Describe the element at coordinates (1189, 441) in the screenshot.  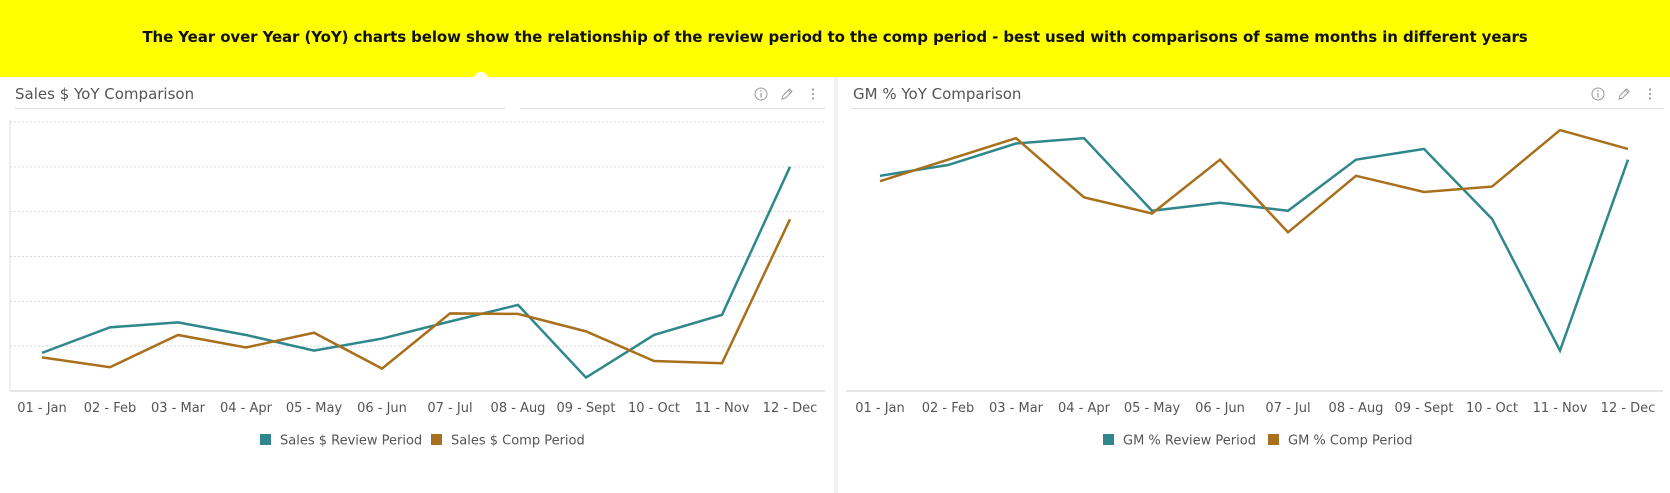
I see `legend-label: GM % Review Period` at that location.